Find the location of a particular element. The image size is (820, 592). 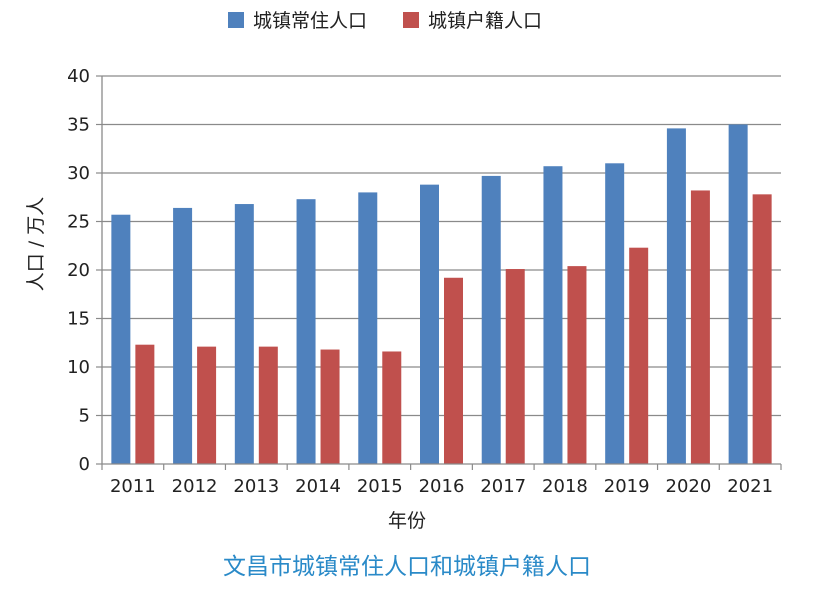

legend-label-registered: 城镇户籍人口 is located at coordinates (485, 21).